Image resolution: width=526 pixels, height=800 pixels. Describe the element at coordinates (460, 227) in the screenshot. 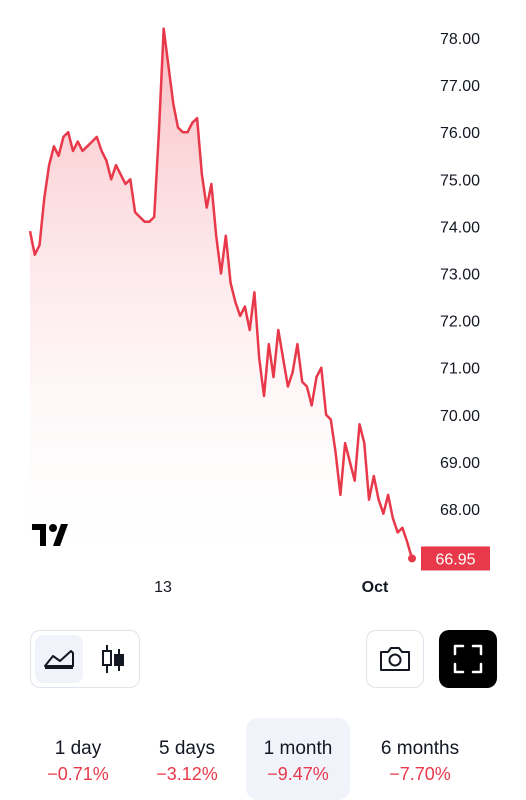

I see `y-tick-label: 74.00` at that location.